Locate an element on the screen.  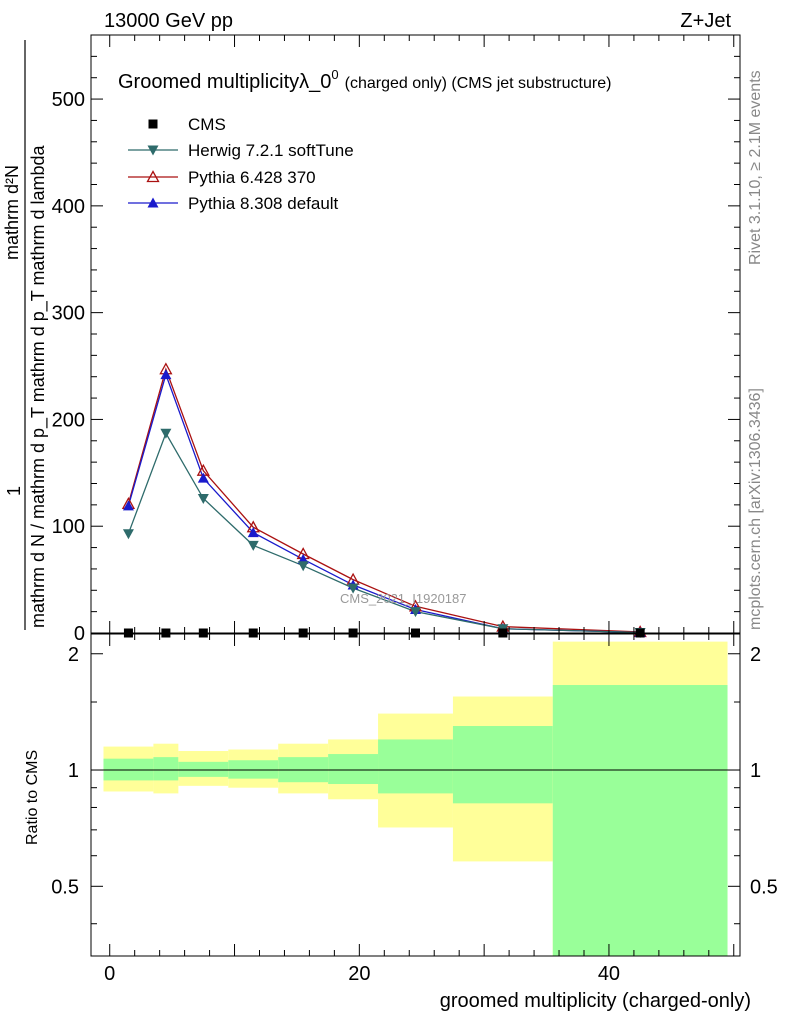
plot-title-sup: 0 is located at coordinates (334, 74).